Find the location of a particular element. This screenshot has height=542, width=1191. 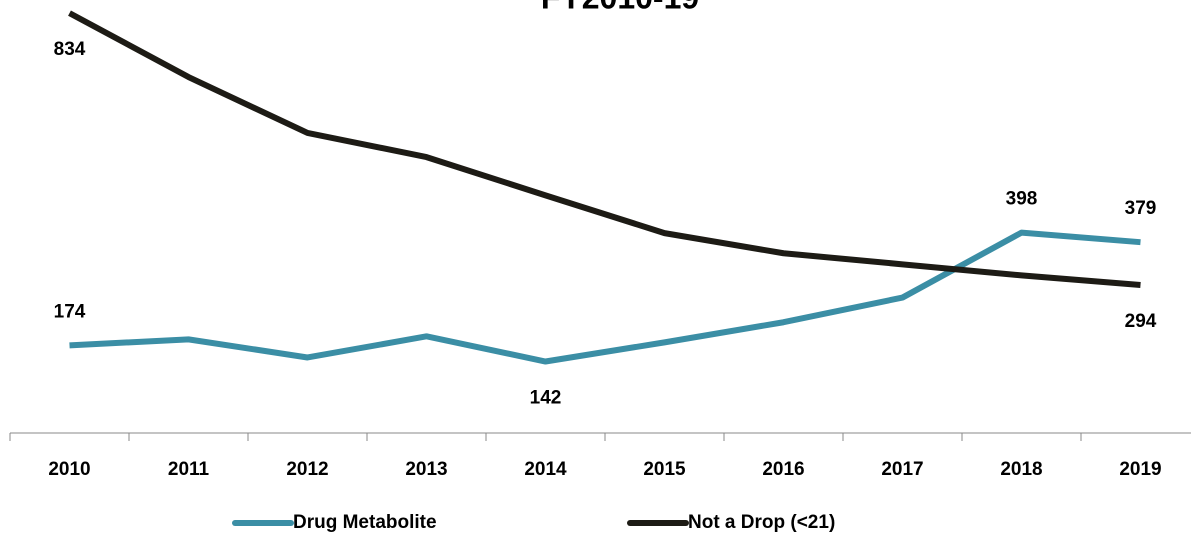

x-tick-label: 2019 is located at coordinates (1140, 469).